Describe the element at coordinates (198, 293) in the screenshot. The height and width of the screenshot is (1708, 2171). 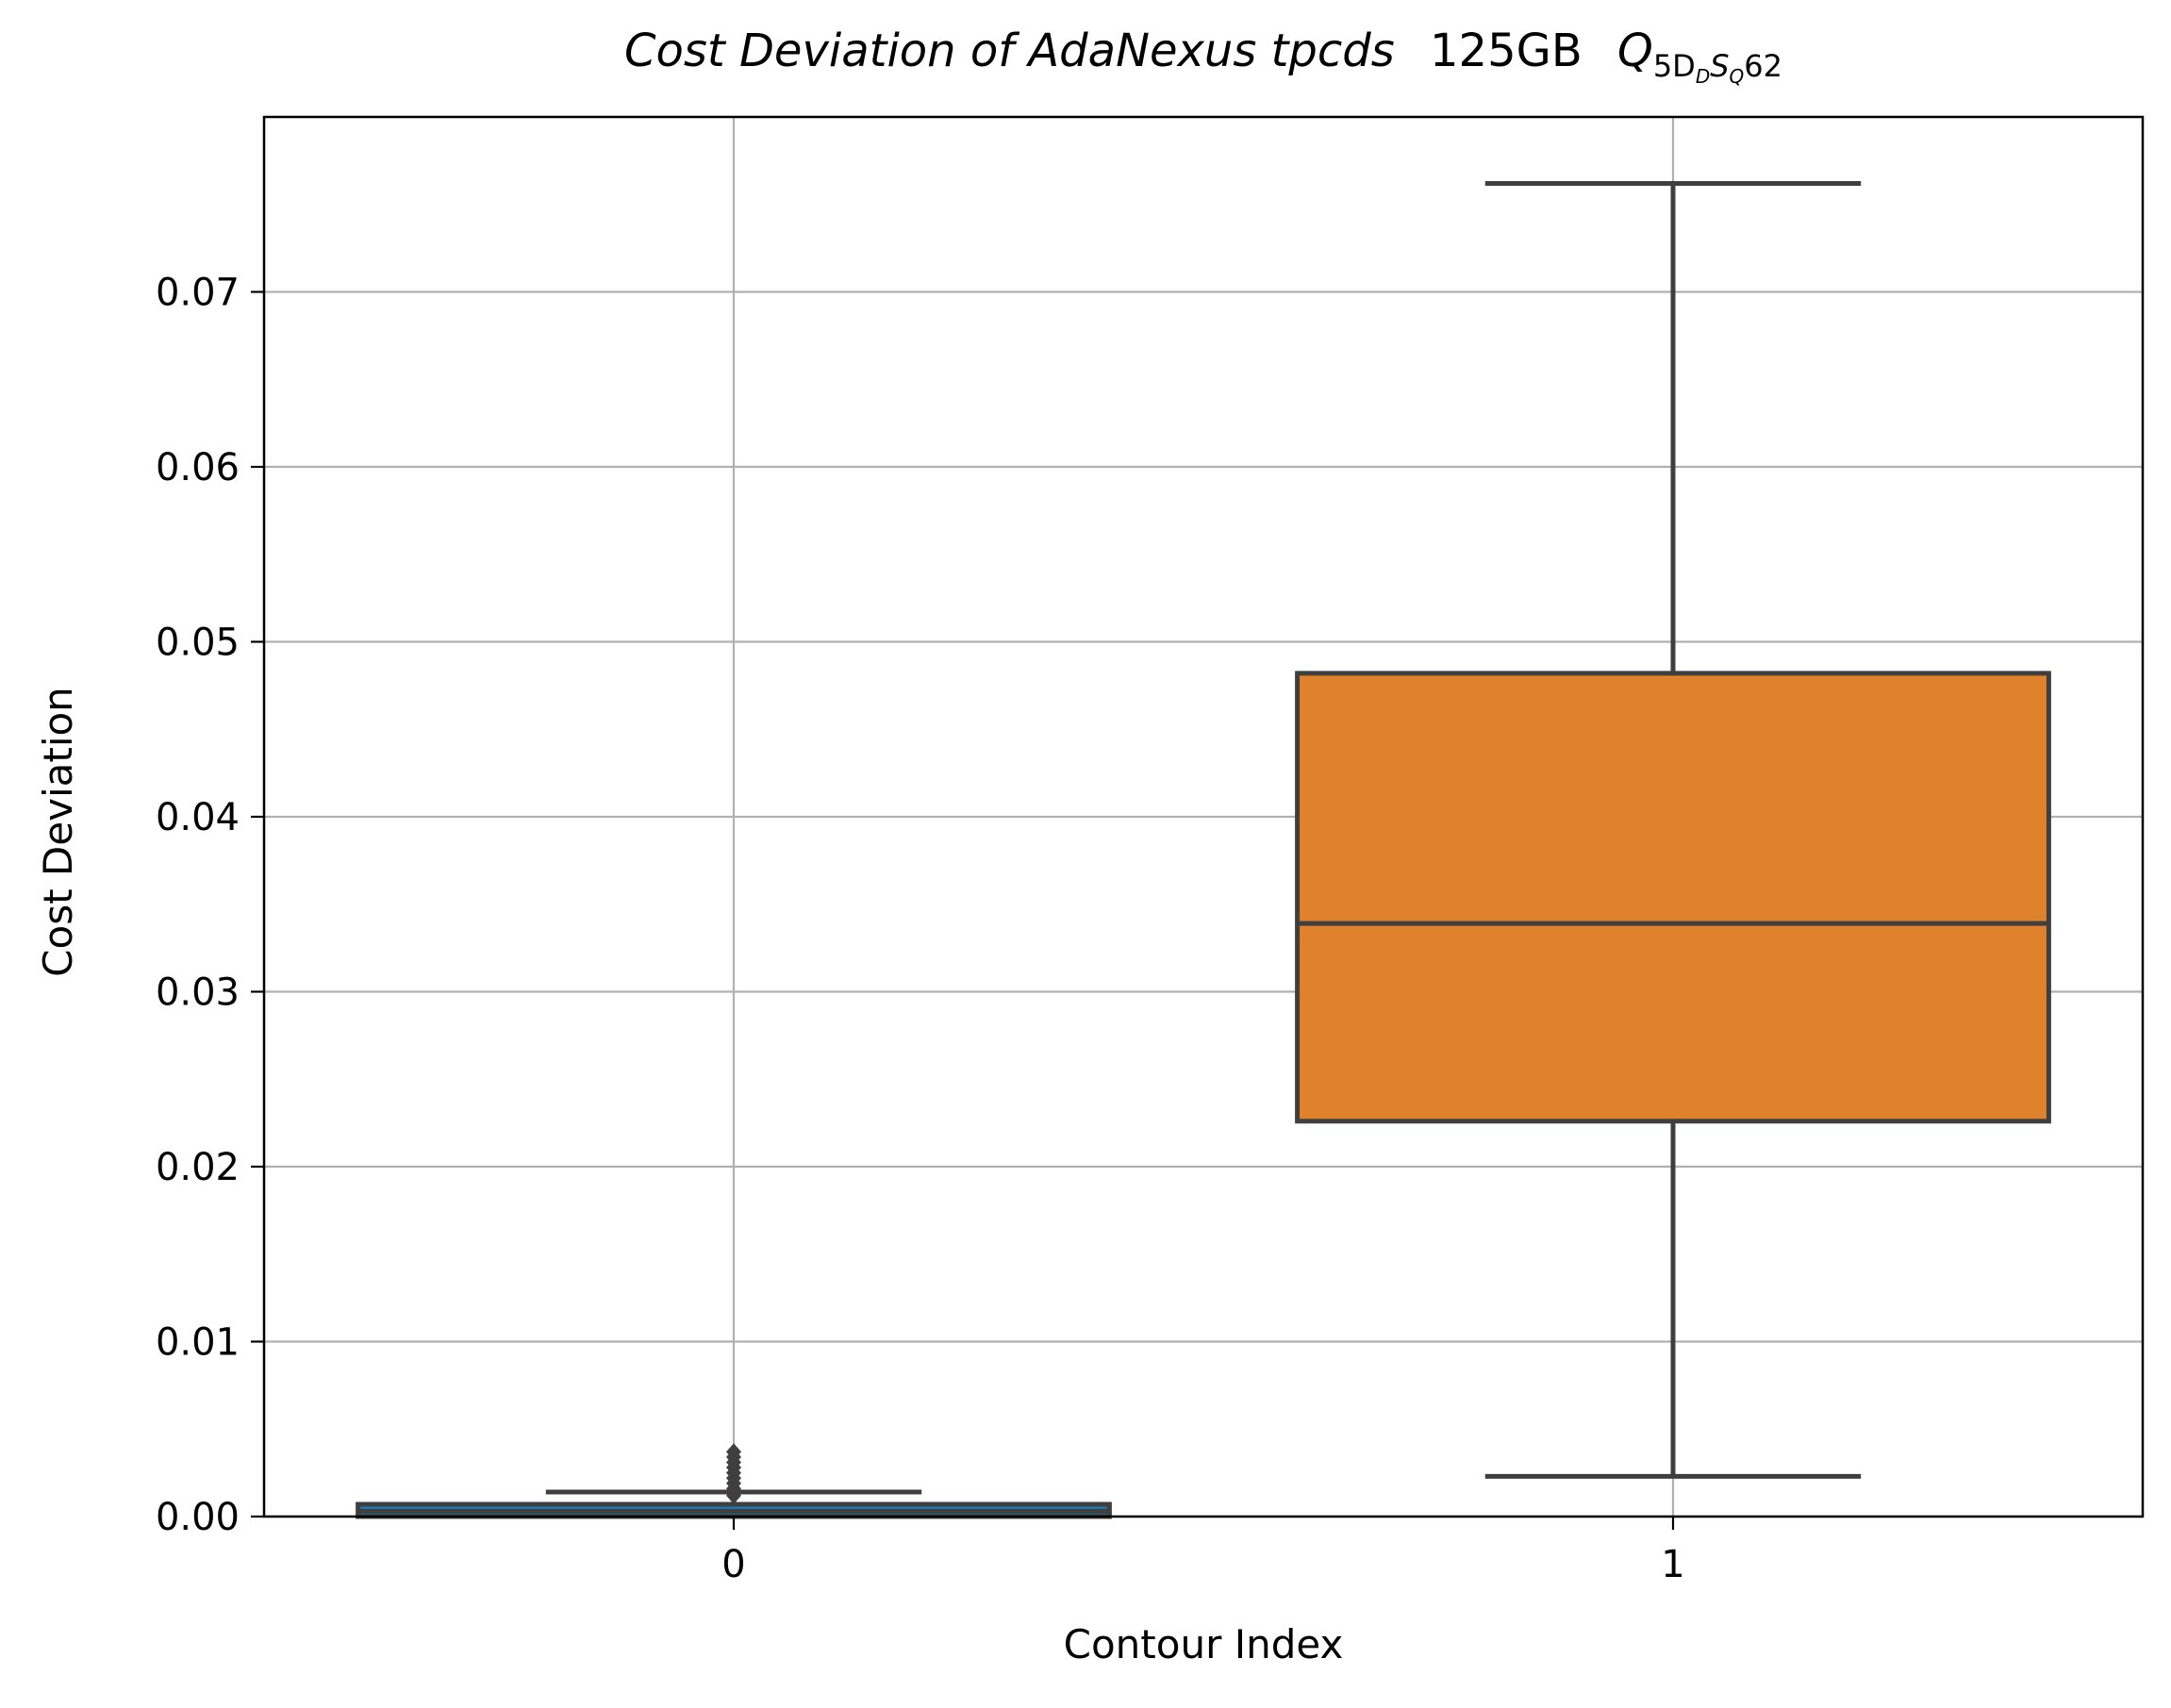
I see `y-tick-label: 0.07` at that location.